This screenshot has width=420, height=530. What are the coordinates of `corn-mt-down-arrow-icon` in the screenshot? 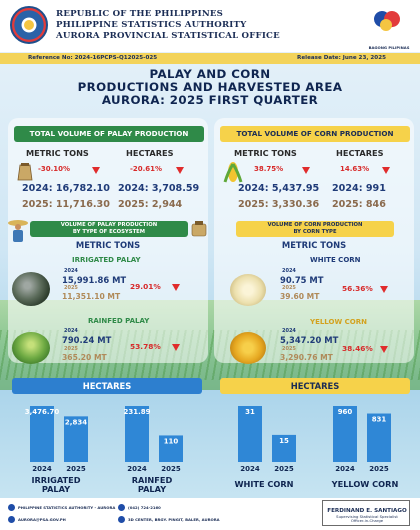 It's located at (306, 170).